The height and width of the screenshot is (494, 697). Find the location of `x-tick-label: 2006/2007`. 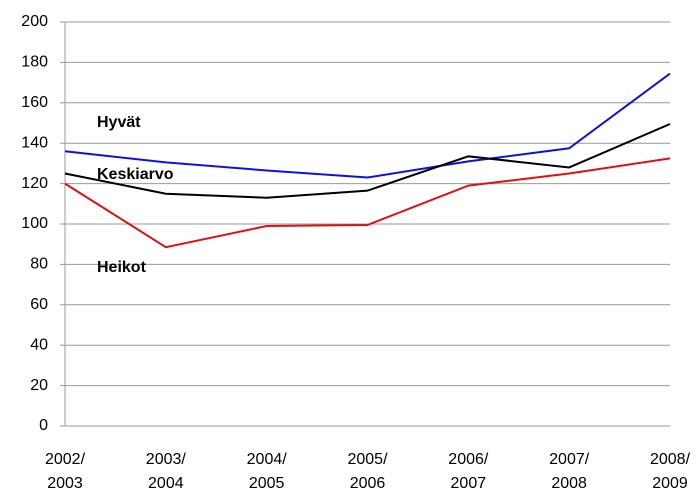

x-tick-label: 2006/2007 is located at coordinates (468, 471).